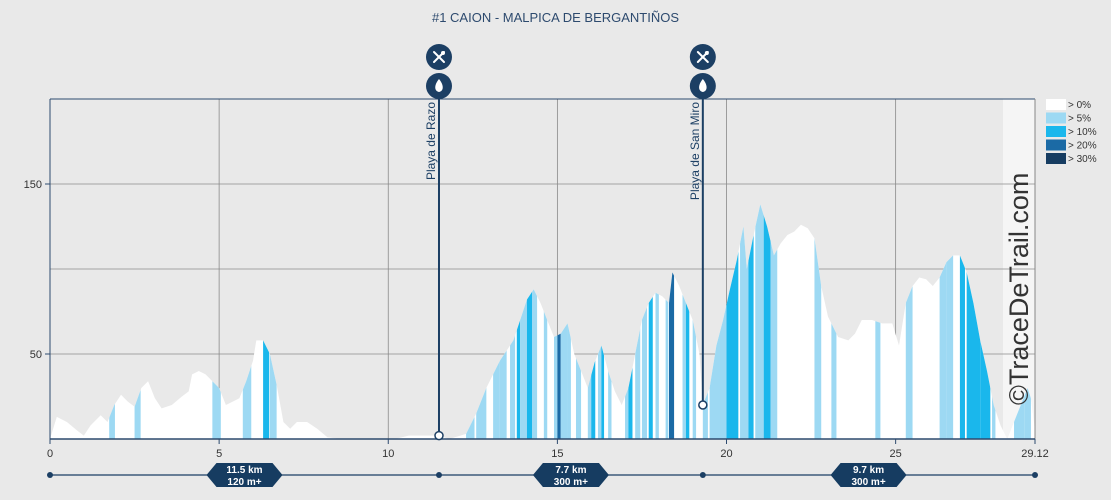 This screenshot has width=1111, height=500. Describe the element at coordinates (1035, 454) in the screenshot. I see `x-tick-label: 29.12` at that location.